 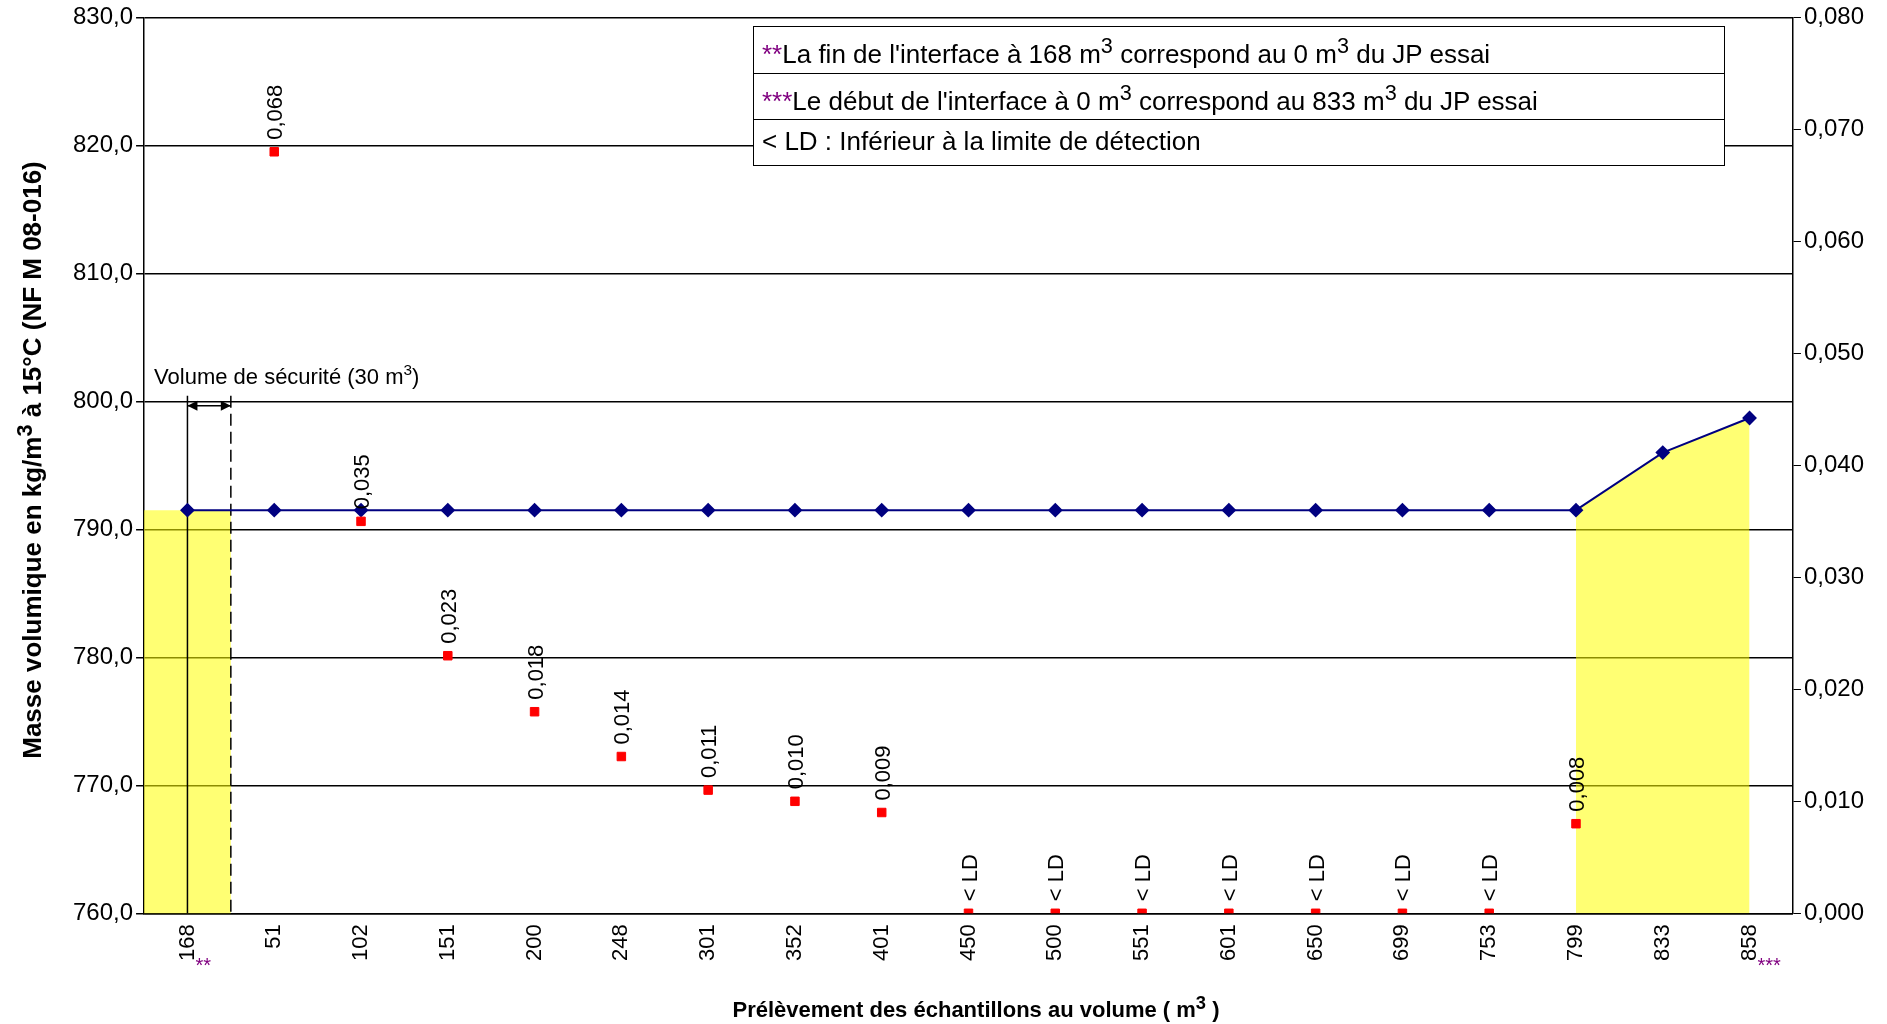 What do you see at coordinates (1661, 943) in the screenshot?
I see `x-tick-label: 833` at bounding box center [1661, 943].